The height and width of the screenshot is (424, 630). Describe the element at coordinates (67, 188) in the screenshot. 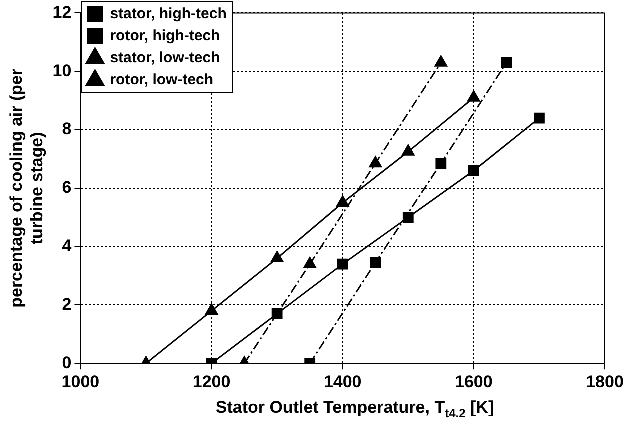

I see `y-tick-label: 6` at that location.